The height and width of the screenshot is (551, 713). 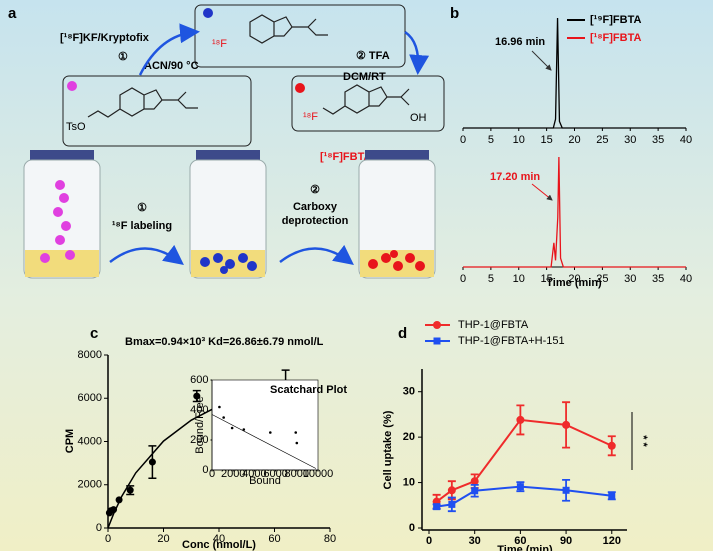 What do you see at coordinates (330, 539) in the screenshot?
I see `x-tick-label: 80` at bounding box center [330, 539].